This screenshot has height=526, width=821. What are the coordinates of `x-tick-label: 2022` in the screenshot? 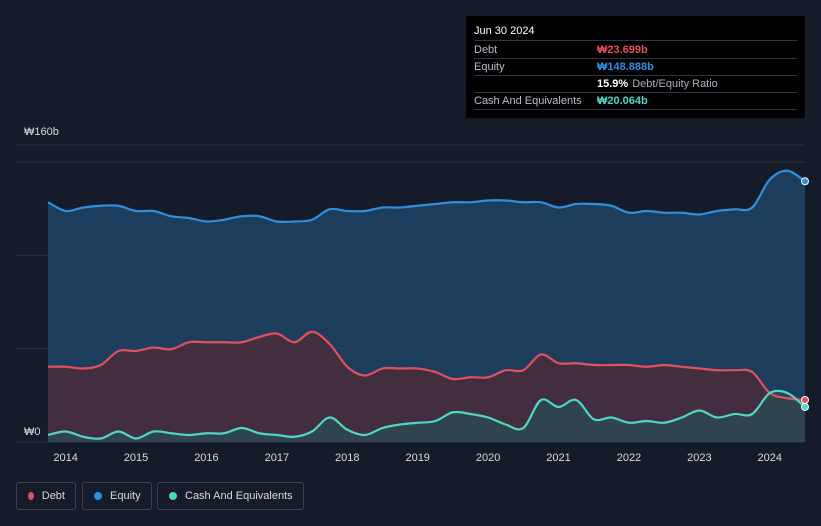 It's located at (629, 458).